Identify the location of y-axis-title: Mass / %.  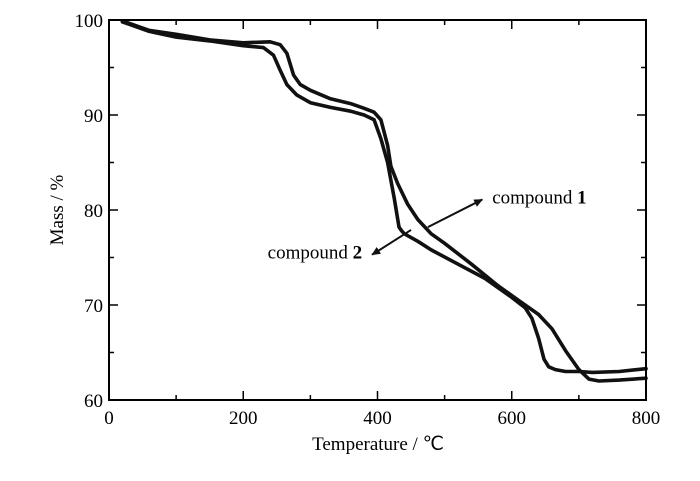
(57, 209).